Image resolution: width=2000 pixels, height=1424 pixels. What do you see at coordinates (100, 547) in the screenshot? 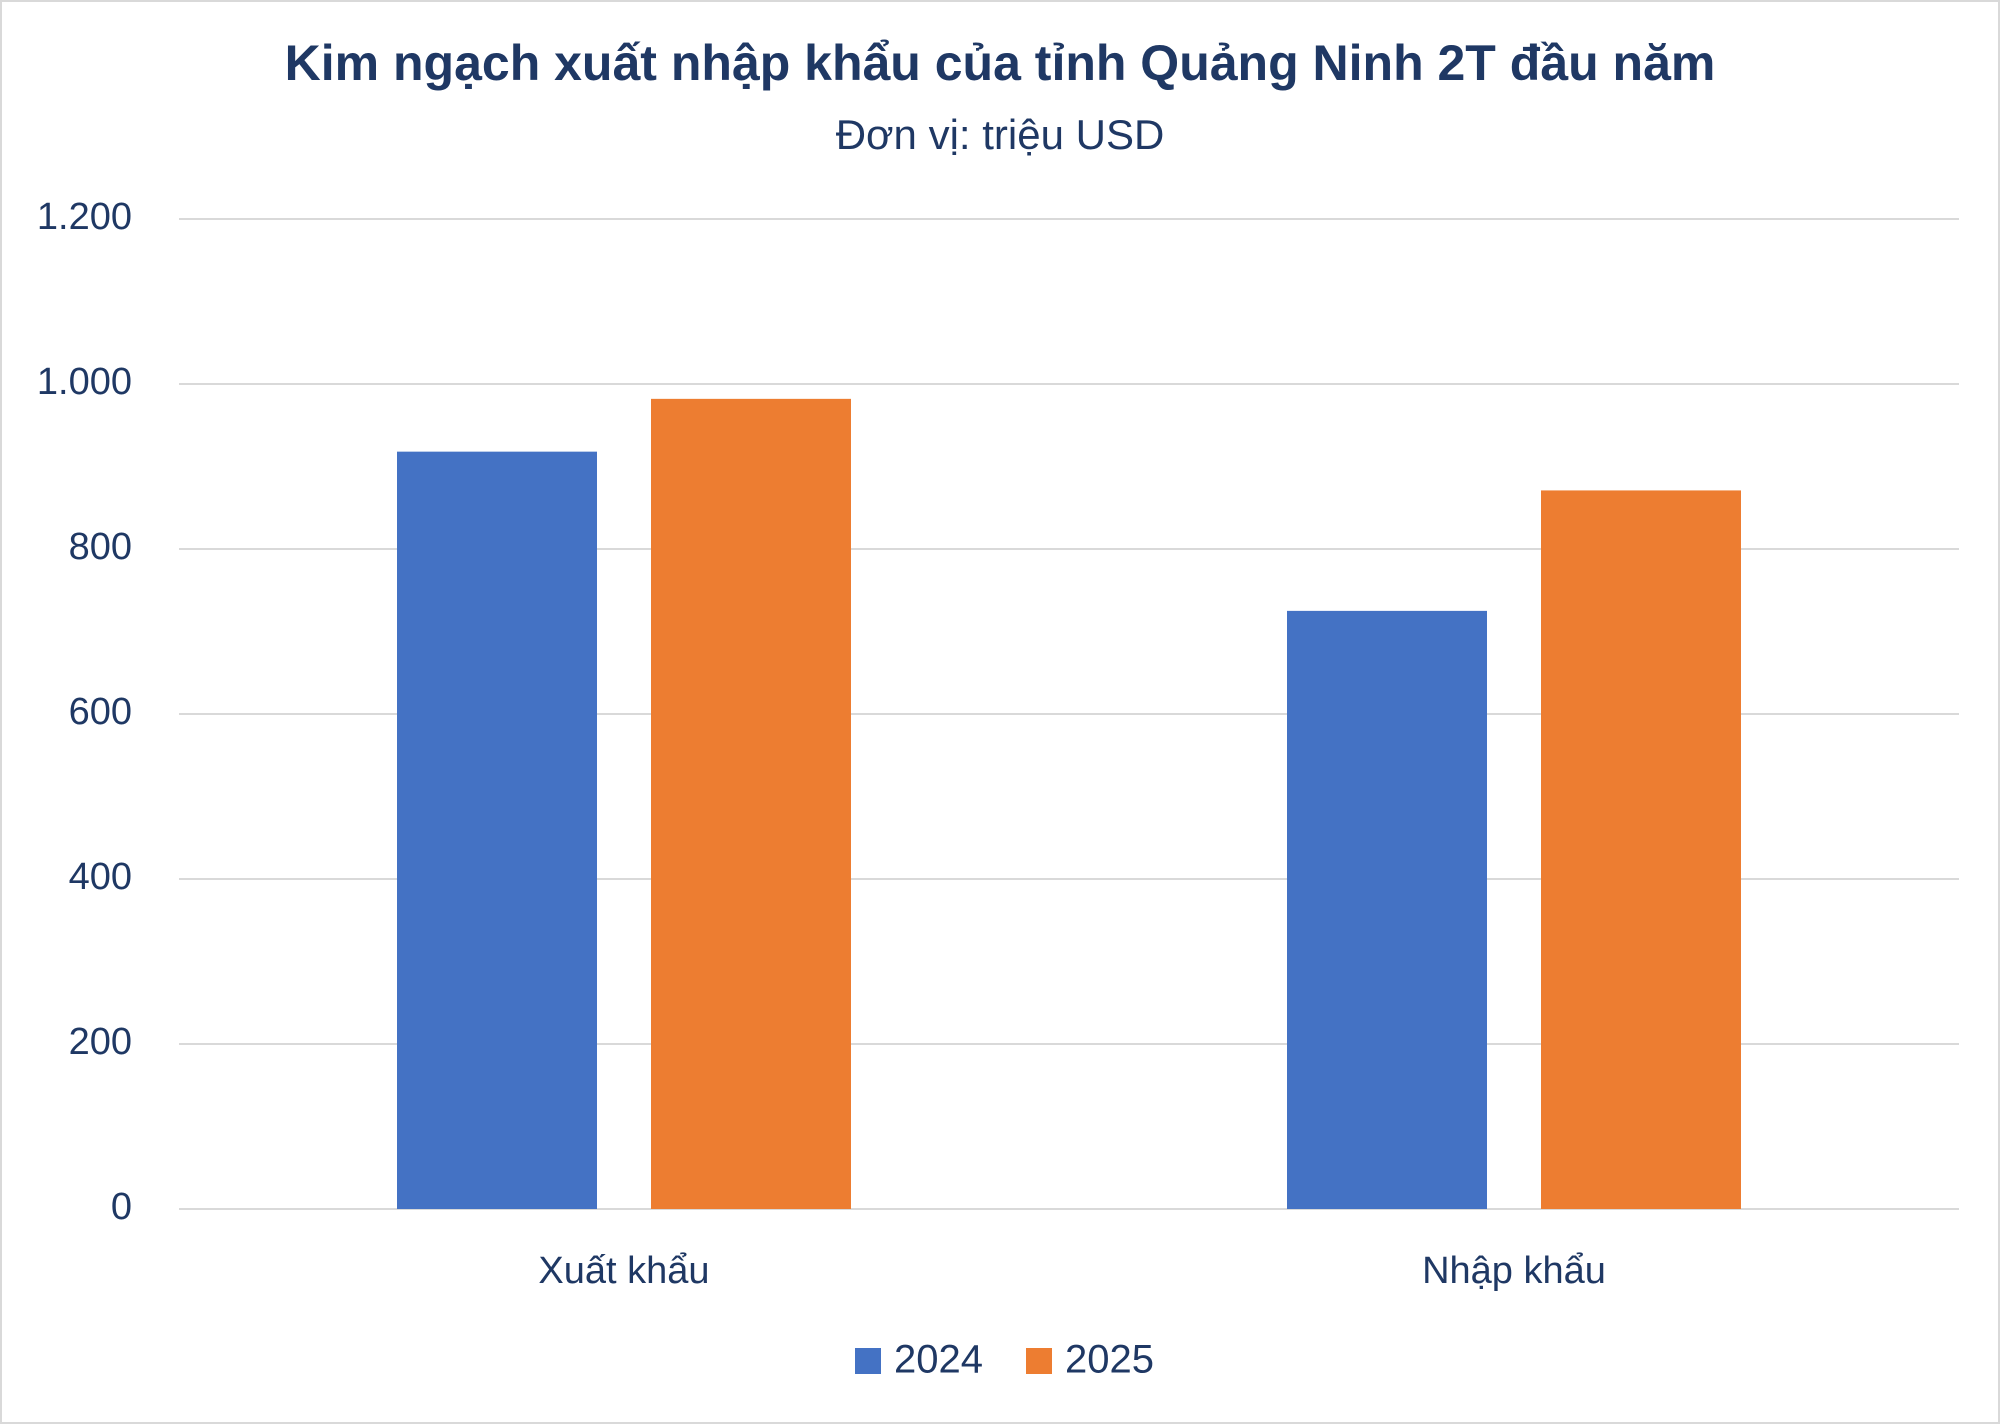
I see `y-tick-label: 800` at bounding box center [100, 547].